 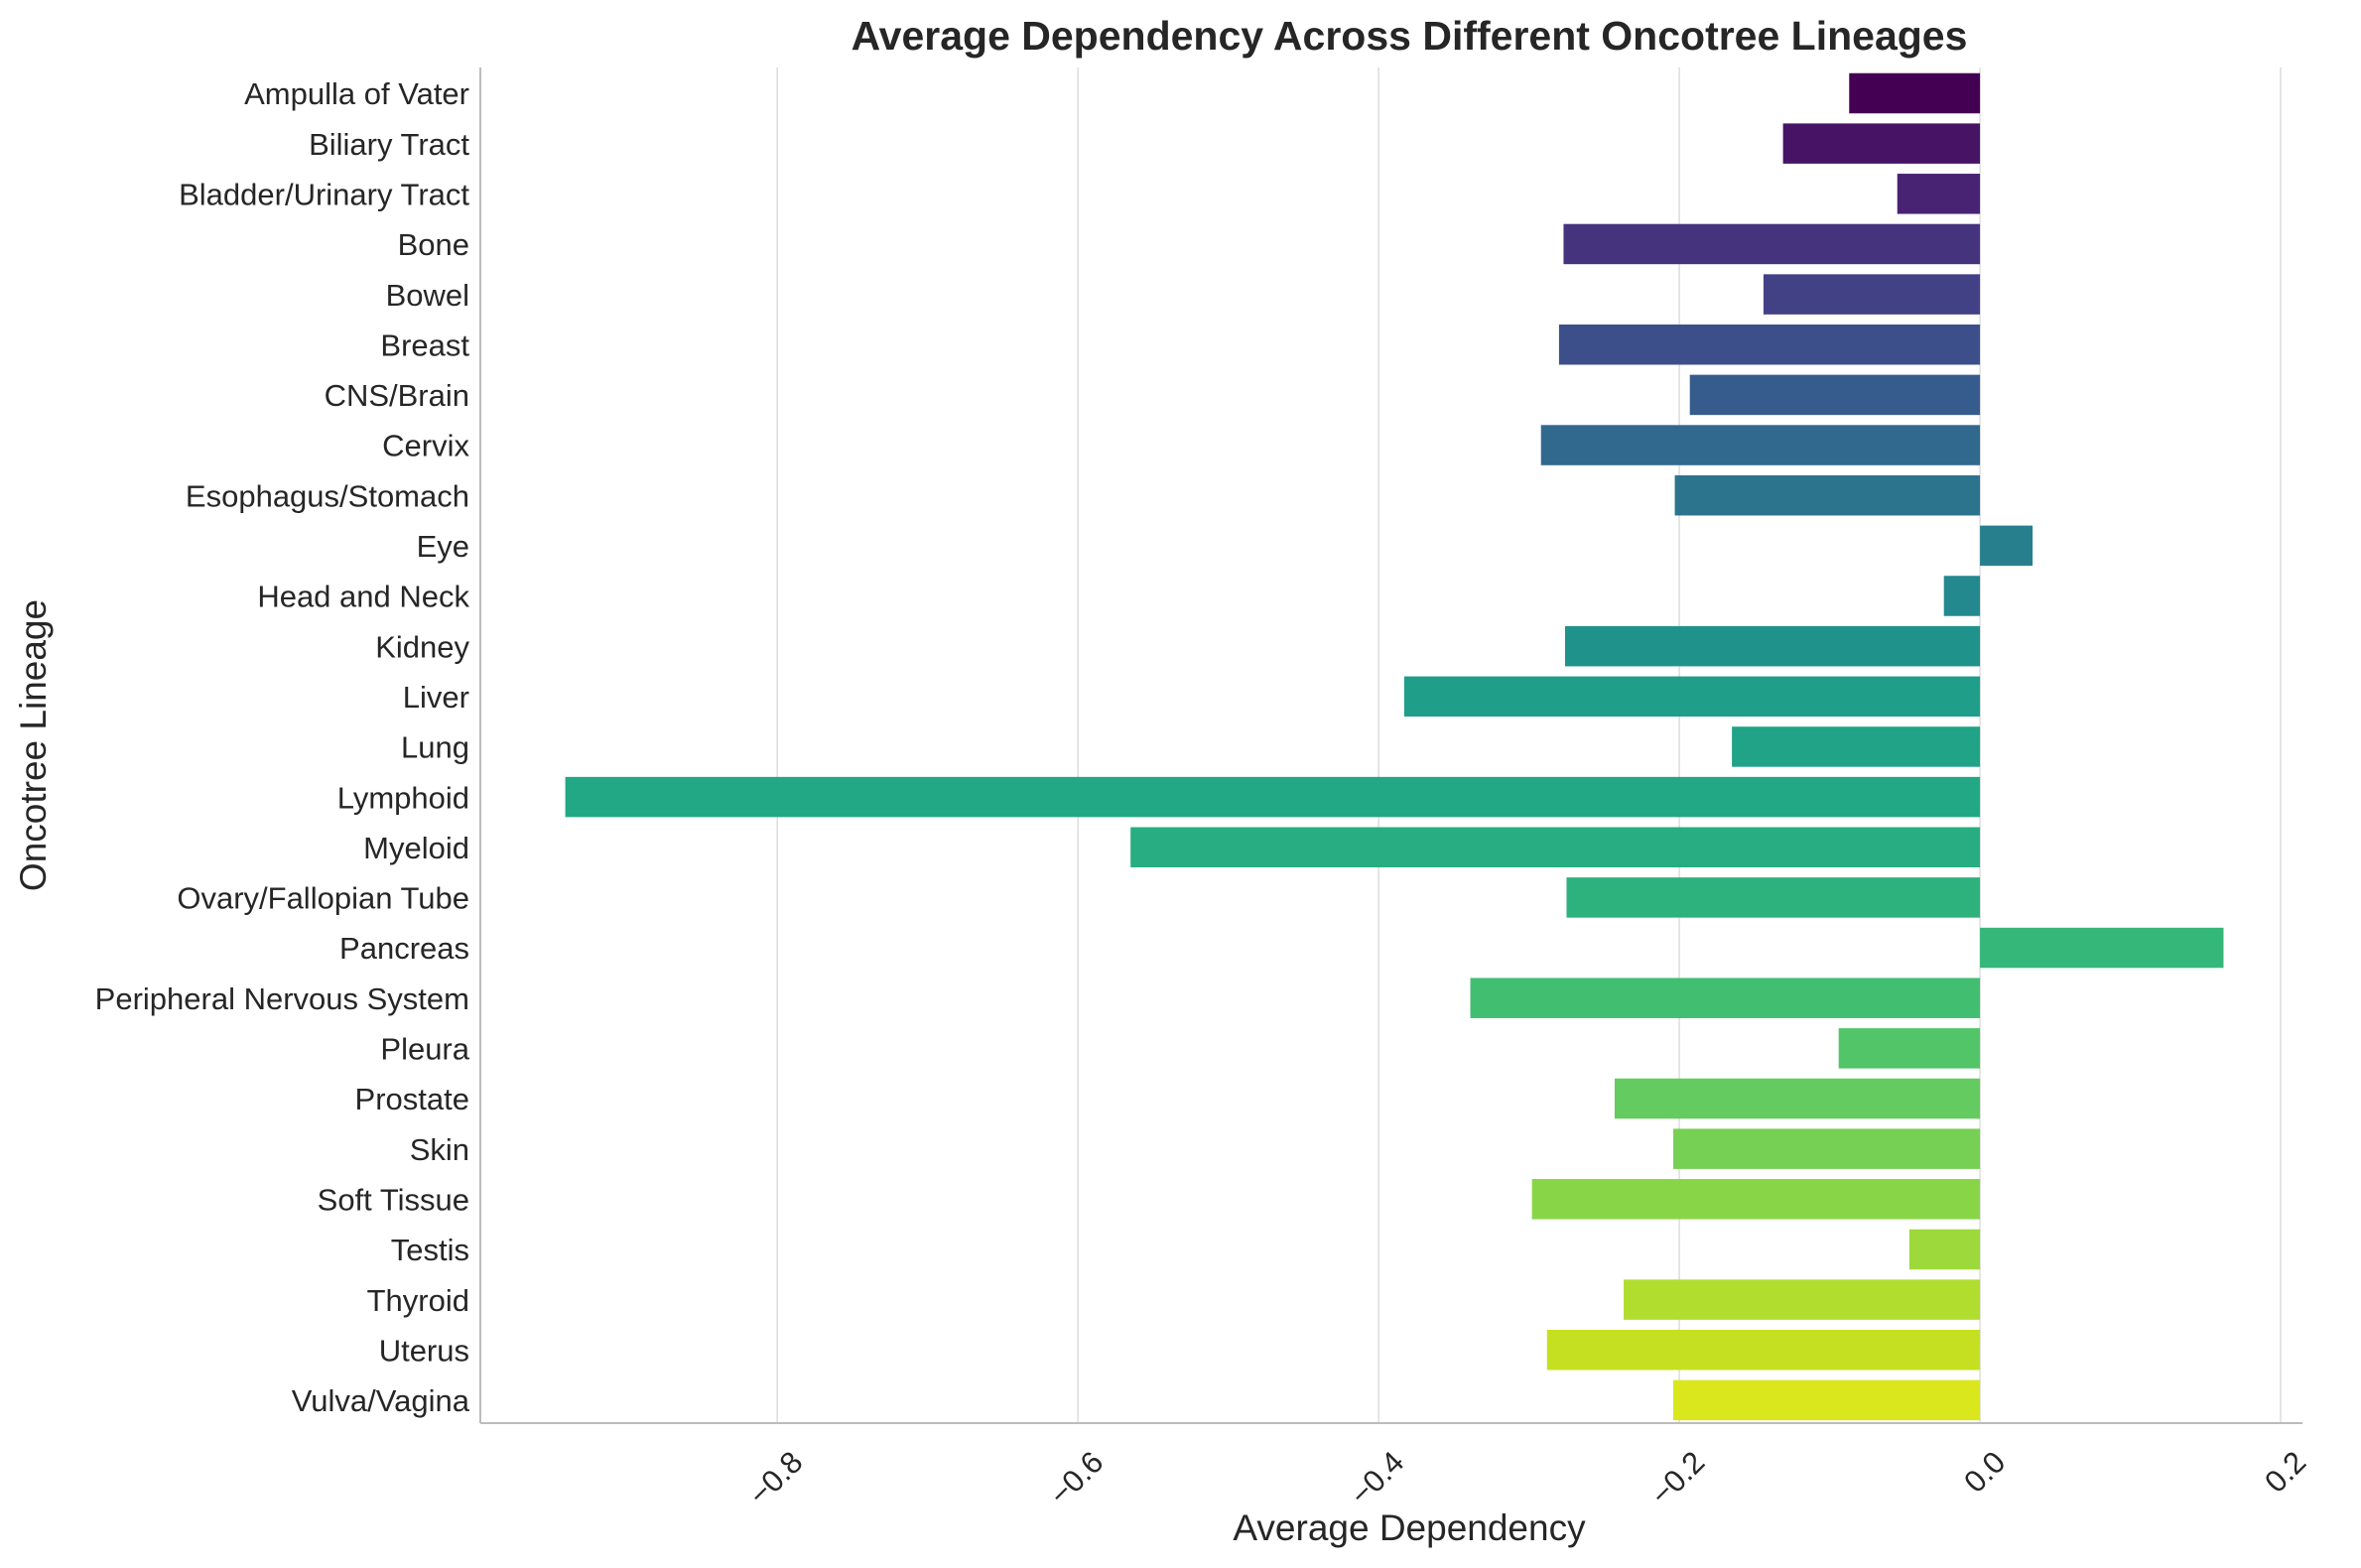 What do you see at coordinates (282, 998) in the screenshot?
I see `y-tick-label: Peripheral Nervous System` at bounding box center [282, 998].